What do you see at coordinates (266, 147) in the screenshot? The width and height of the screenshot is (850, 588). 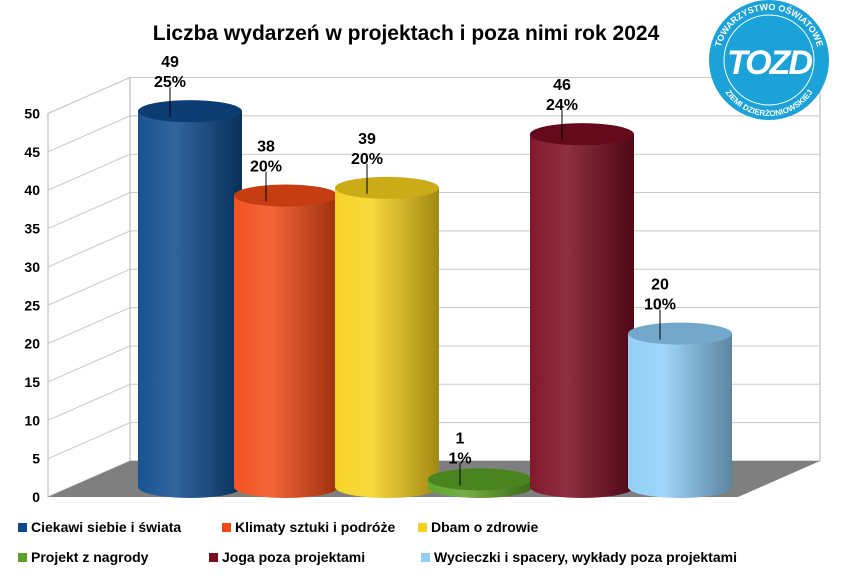 I see `value-label: 38` at bounding box center [266, 147].